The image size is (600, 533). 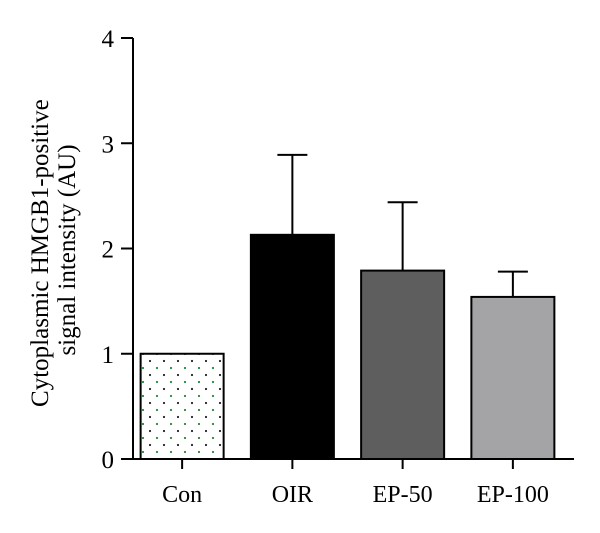 What do you see at coordinates (40, 253) in the screenshot?
I see `y-axis-title-line1: Cytoplasmic HMGB1-positive` at bounding box center [40, 253].